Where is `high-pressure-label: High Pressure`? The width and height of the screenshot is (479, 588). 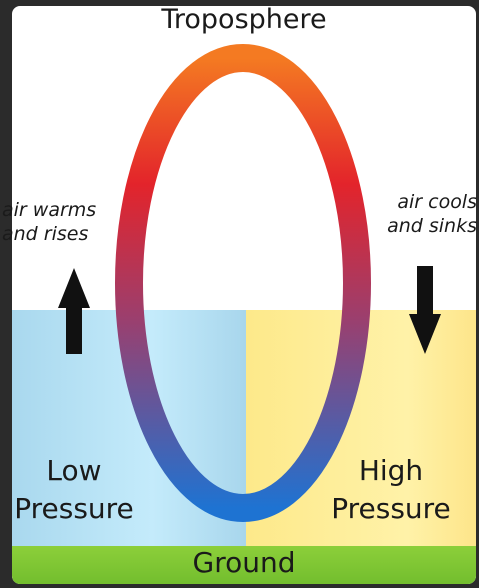
high-pressure-label: High Pressure is located at coordinates (391, 490).